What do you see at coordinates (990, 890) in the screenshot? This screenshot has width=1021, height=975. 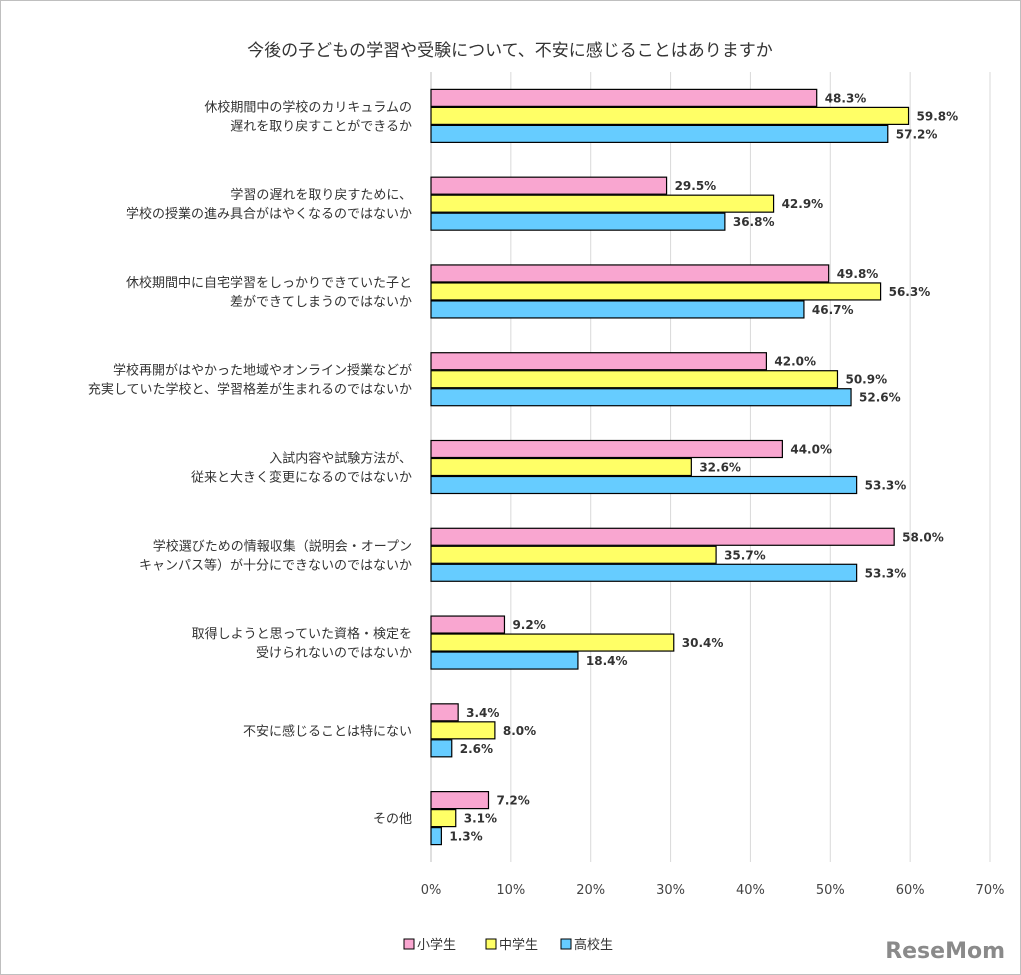 I see `tick-label: 70%` at bounding box center [990, 890].